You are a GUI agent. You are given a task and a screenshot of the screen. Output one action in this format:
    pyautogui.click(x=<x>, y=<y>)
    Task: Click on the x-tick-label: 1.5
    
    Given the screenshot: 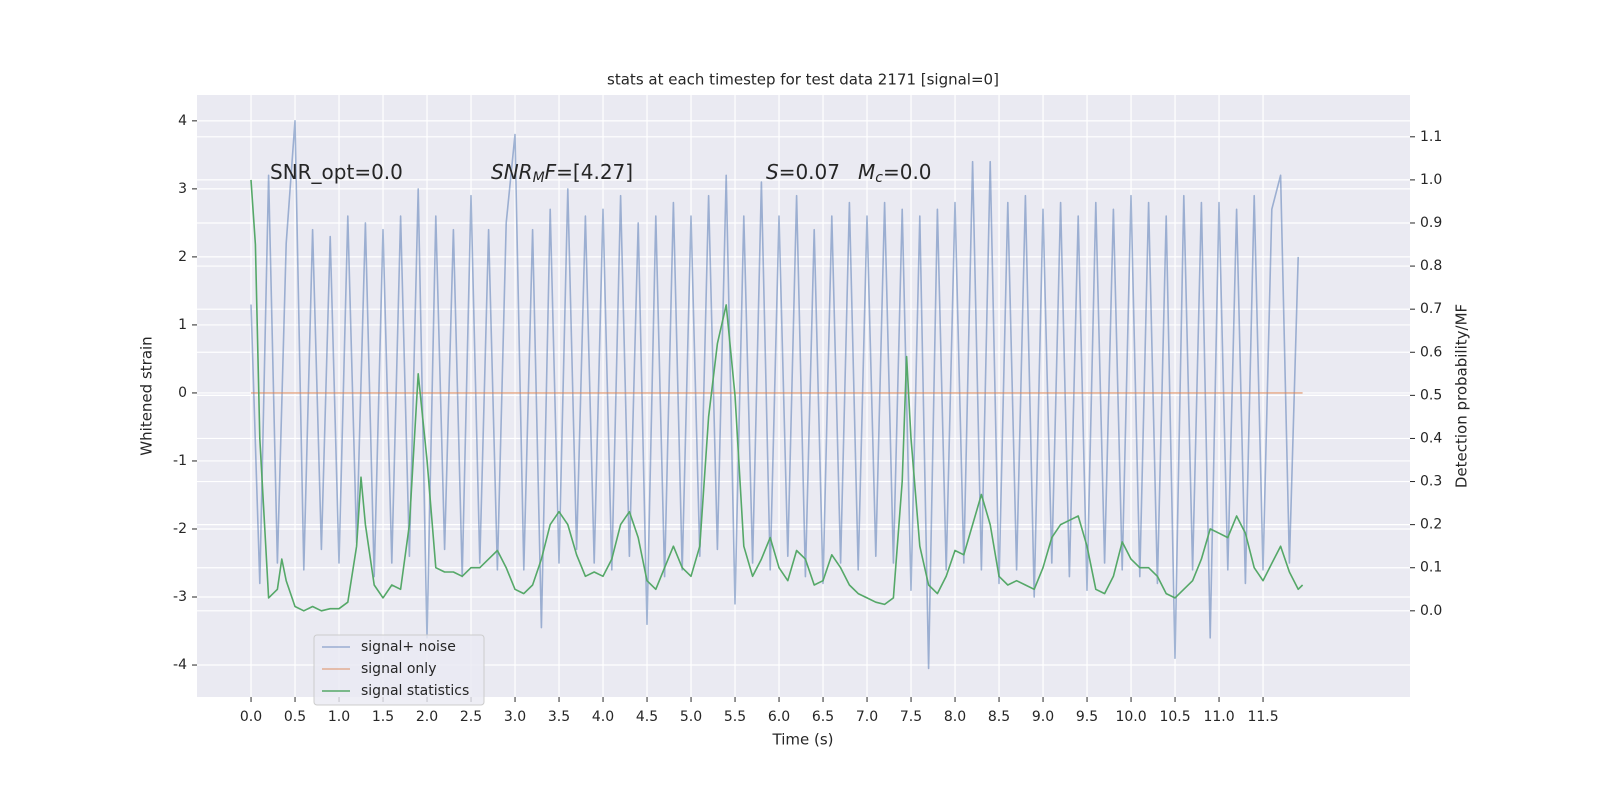 What is the action you would take?
    pyautogui.click(x=383, y=717)
    